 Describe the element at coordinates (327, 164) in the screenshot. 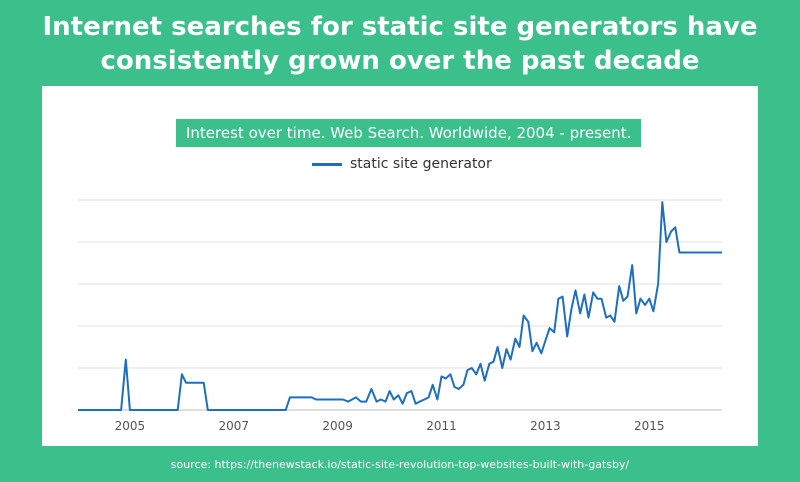

I see `legend-swatch` at that location.